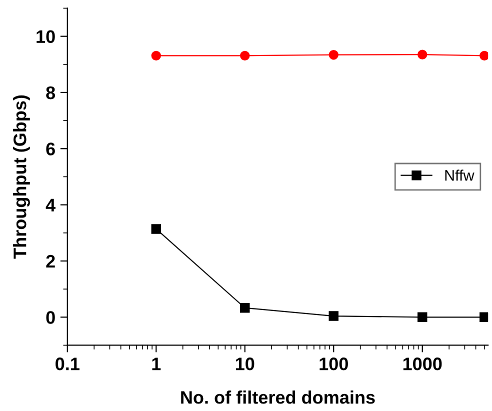  I want to click on y-tick-label: 6, so click(50, 149).